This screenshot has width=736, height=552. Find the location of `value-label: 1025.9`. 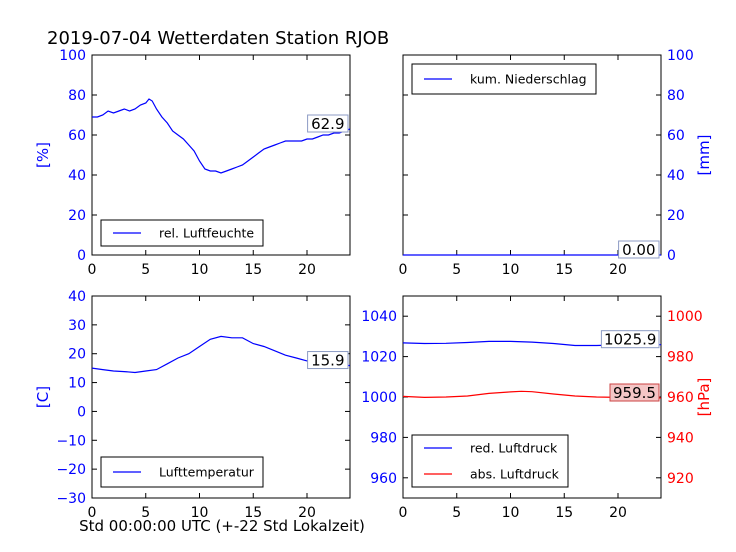

value-label: 1025.9 is located at coordinates (630, 340).